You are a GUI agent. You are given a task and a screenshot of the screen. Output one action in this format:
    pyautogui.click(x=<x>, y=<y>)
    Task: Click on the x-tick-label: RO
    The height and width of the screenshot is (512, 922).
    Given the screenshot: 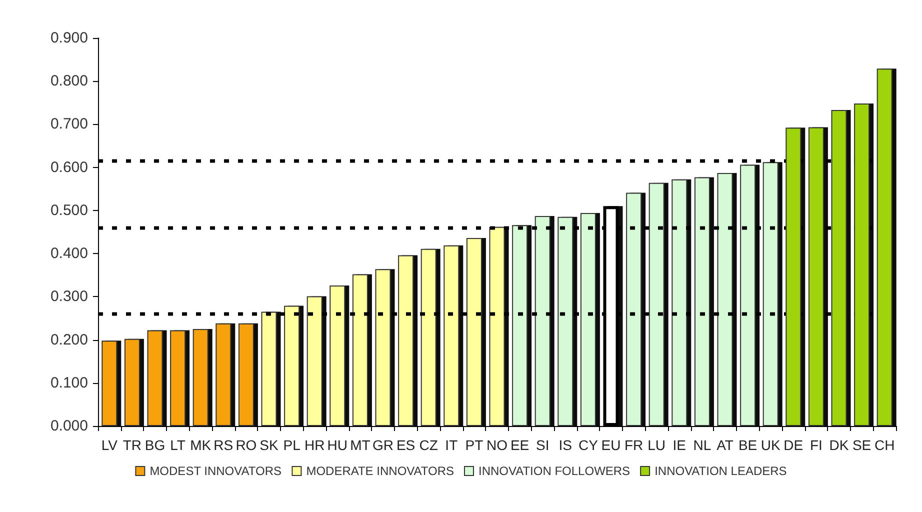 What is the action you would take?
    pyautogui.click(x=246, y=445)
    